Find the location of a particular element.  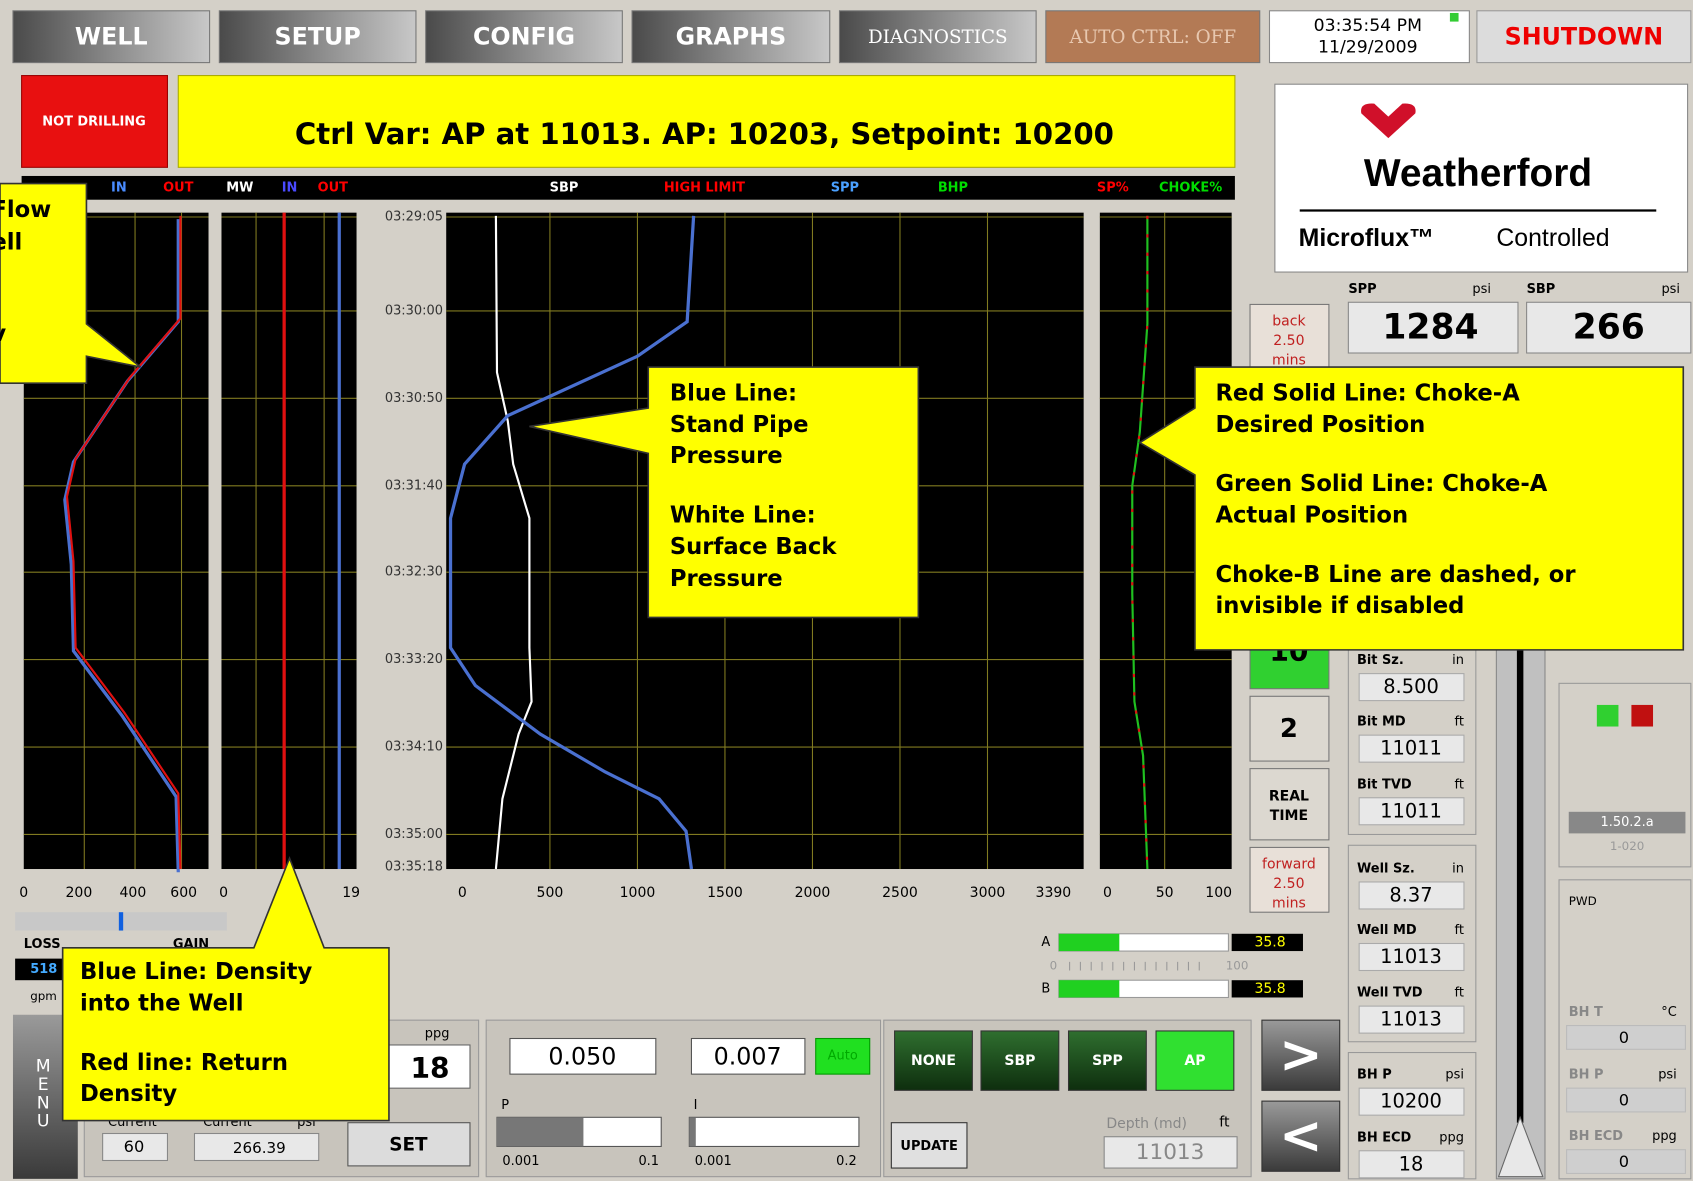

mode-label: NONE is located at coordinates (933, 1061).